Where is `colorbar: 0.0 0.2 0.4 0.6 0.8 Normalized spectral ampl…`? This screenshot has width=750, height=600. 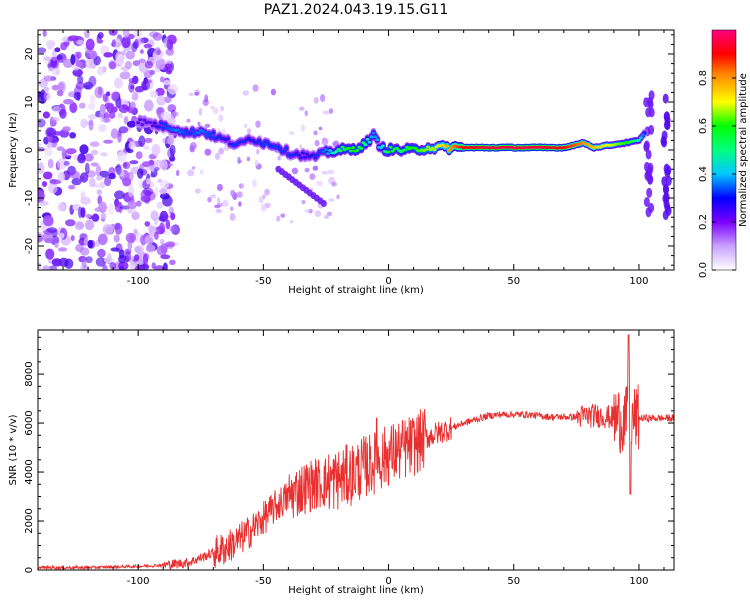 colorbar: 0.0 0.2 0.4 0.6 0.8 Normalized spectral ampl… is located at coordinates (723, 153).